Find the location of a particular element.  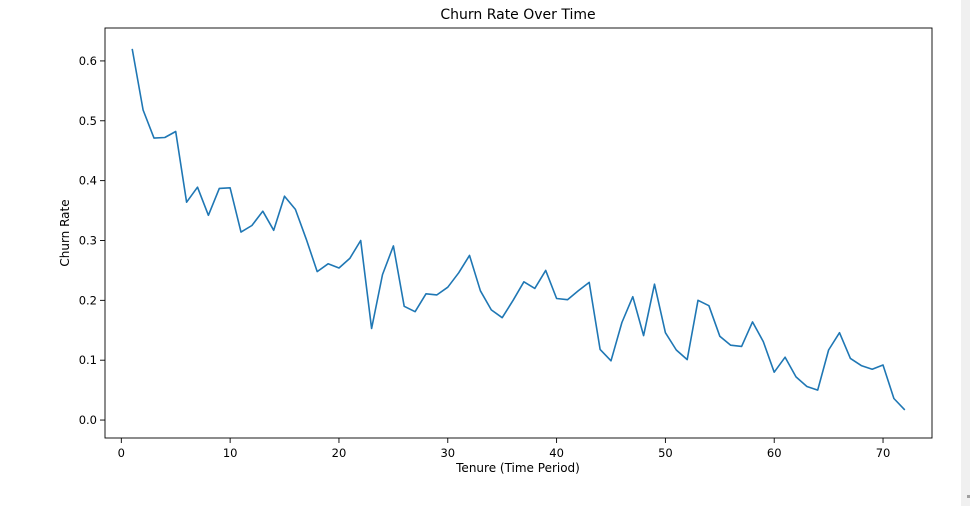

y-tick-label: 0.0 is located at coordinates (88, 420).